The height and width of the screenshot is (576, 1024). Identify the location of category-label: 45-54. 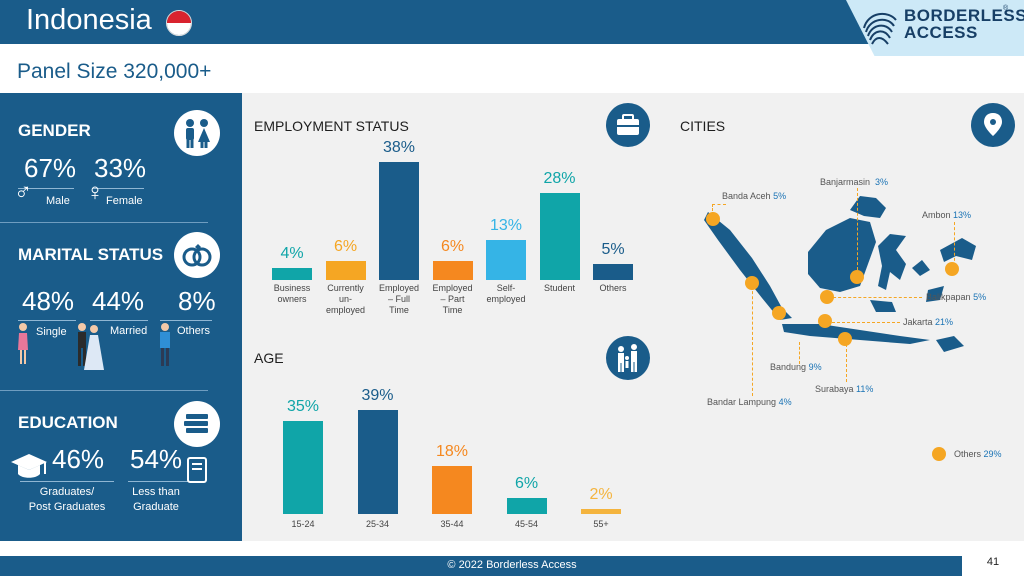
(526, 524).